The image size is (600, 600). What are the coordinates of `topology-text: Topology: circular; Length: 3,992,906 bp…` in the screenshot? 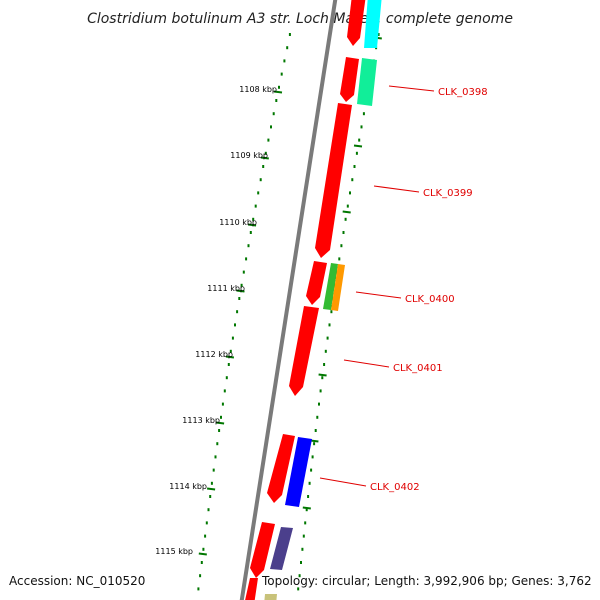 It's located at (427, 581).